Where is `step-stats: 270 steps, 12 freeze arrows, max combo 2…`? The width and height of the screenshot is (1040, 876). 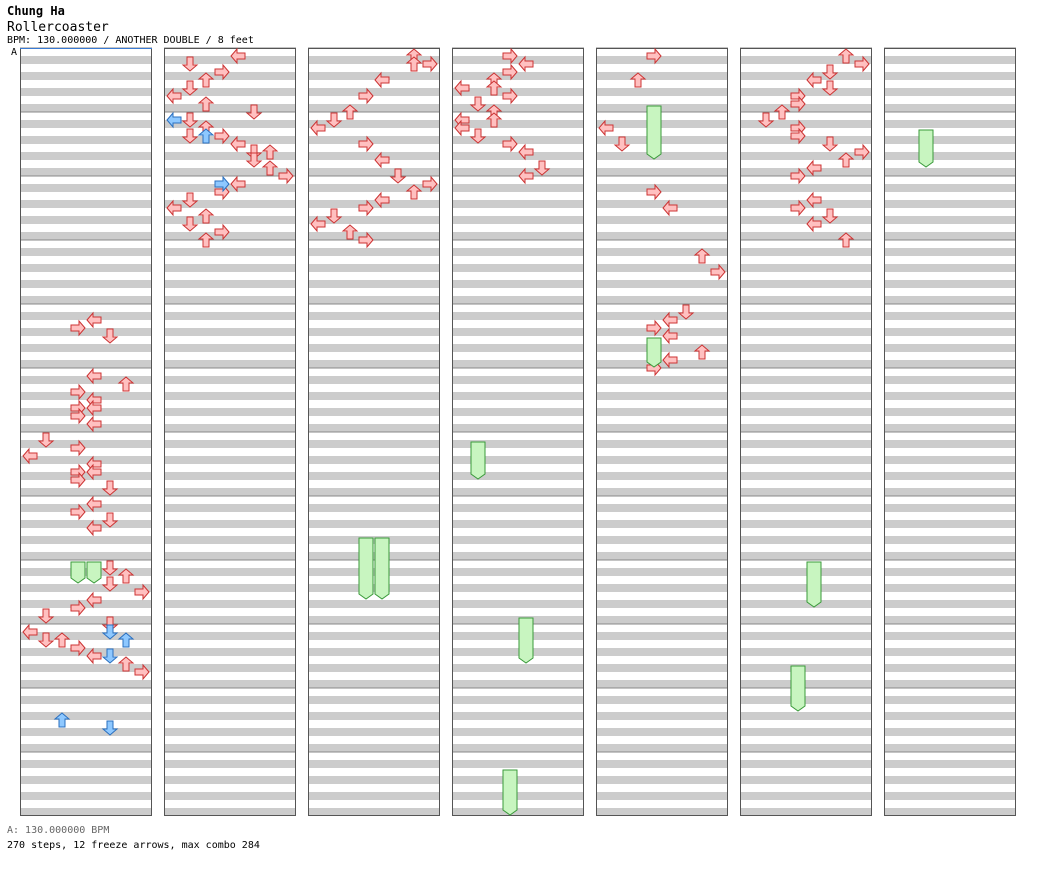 step-stats: 270 steps, 12 freeze arrows, max combo 2… is located at coordinates (133, 845).